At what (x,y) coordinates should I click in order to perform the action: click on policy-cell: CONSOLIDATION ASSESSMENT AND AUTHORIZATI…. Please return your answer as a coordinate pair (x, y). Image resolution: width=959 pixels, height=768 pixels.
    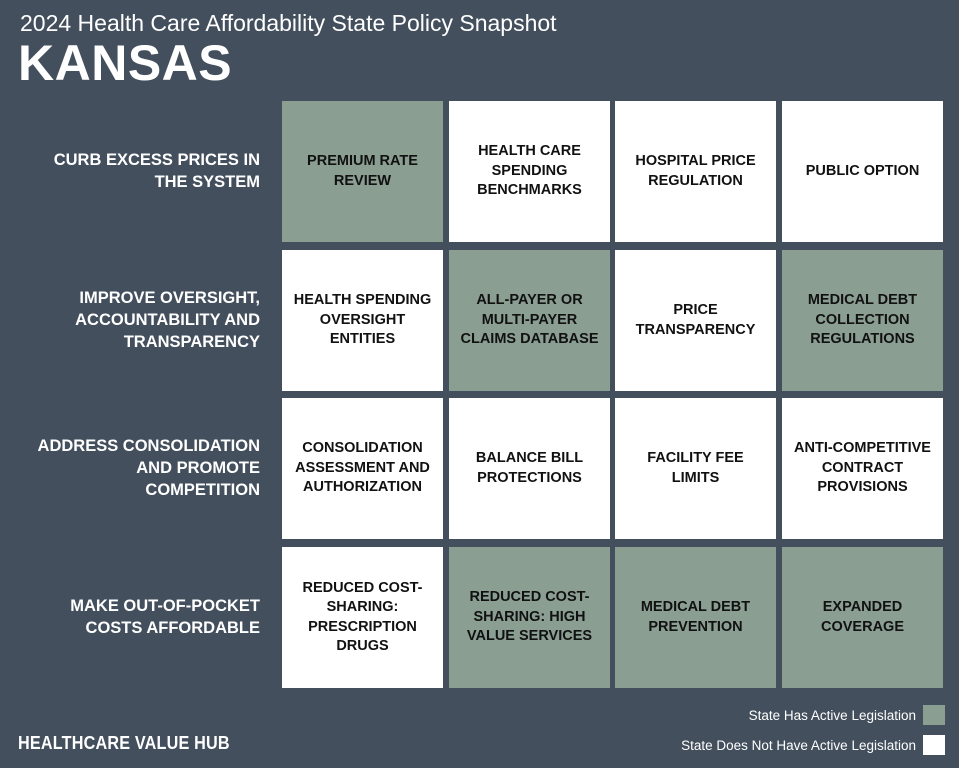
    Looking at the image, I should click on (362, 468).